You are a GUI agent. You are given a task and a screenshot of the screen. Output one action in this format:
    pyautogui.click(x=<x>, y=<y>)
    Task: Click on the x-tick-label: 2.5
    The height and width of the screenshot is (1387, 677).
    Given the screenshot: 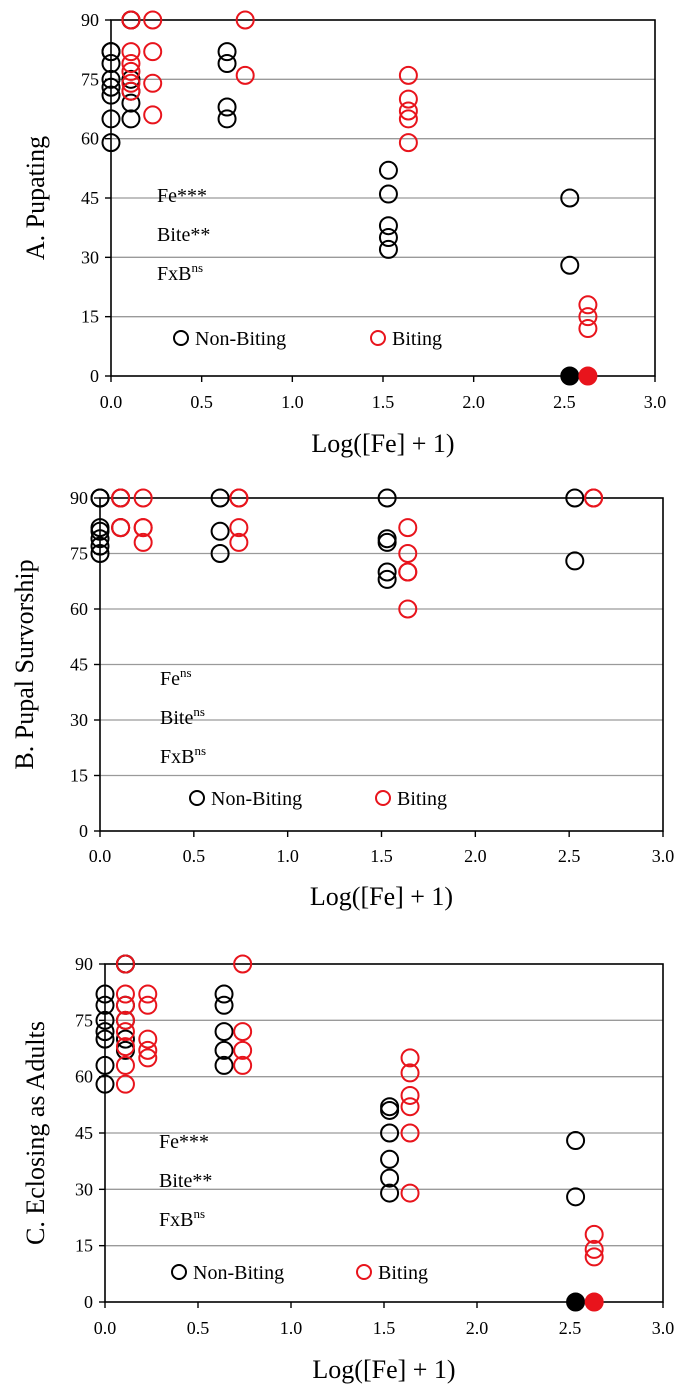 What is the action you would take?
    pyautogui.click(x=564, y=402)
    